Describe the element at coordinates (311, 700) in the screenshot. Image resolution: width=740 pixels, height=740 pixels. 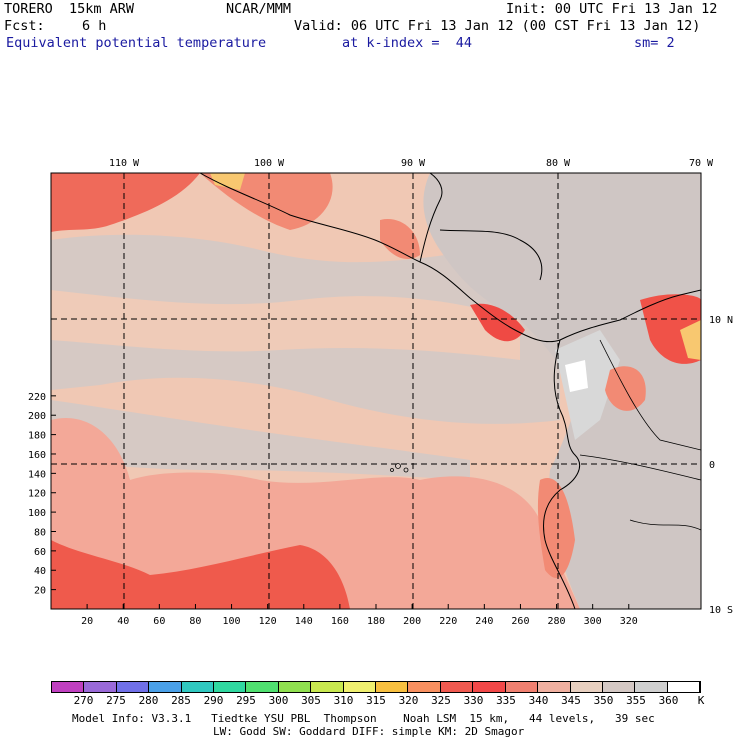
I see `colorbar-label: 305` at that location.